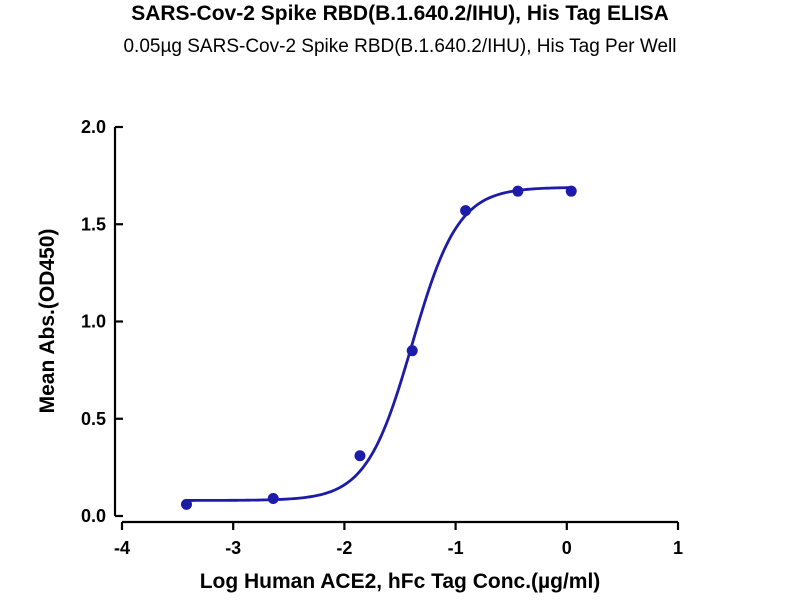 Image resolution: width=800 pixels, height=600 pixels. What do you see at coordinates (400, 581) in the screenshot?
I see `x-axis-title: Log Human ACE2, hFc Tag Conc.(µg/ml)` at bounding box center [400, 581].